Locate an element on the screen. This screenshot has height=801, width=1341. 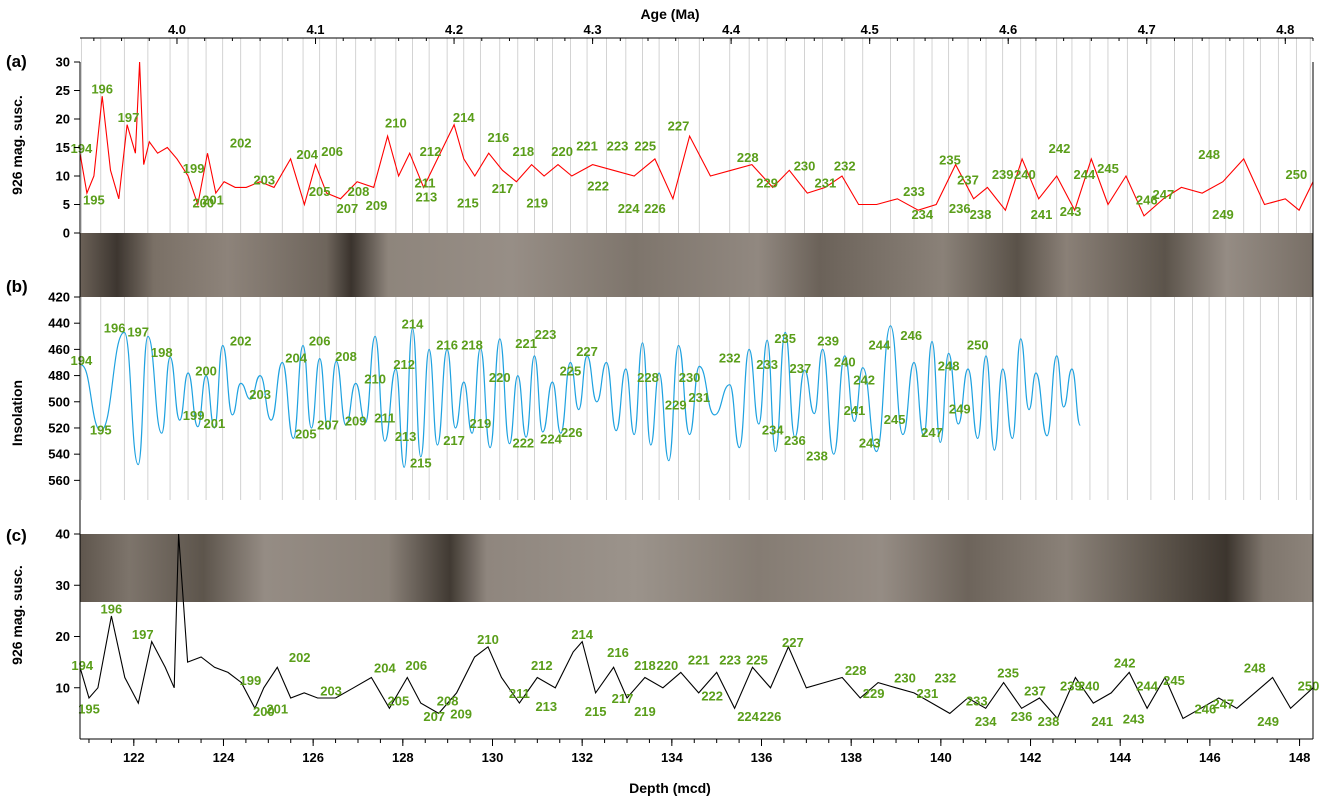
cycle-label: 234 is located at coordinates (773, 430).